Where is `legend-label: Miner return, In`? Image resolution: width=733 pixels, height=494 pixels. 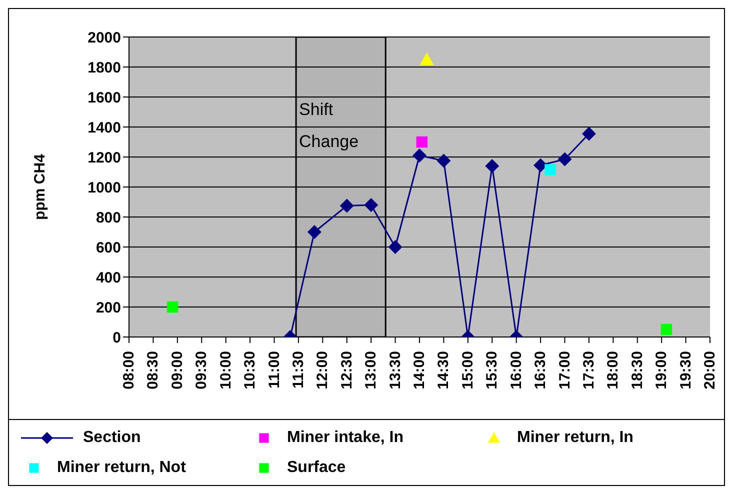
legend-label: Miner return, In is located at coordinates (575, 437).